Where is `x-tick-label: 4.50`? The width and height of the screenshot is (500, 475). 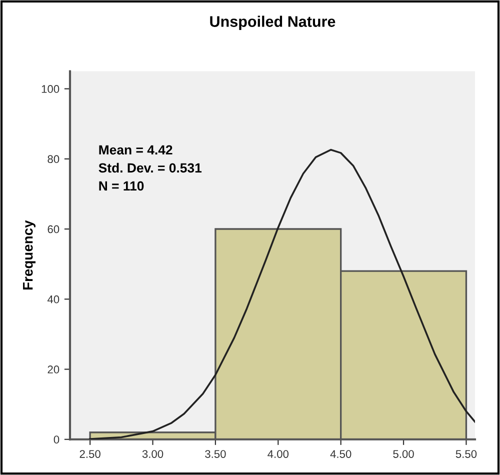
x-tick-label: 4.50 is located at coordinates (341, 454).